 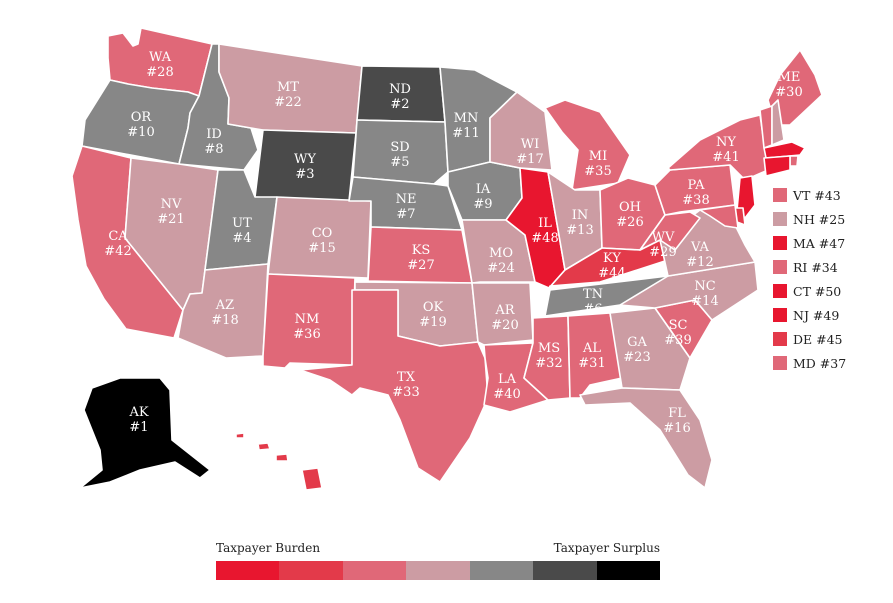 What do you see at coordinates (704, 286) in the screenshot?
I see `state-label-nc: NC` at bounding box center [704, 286].